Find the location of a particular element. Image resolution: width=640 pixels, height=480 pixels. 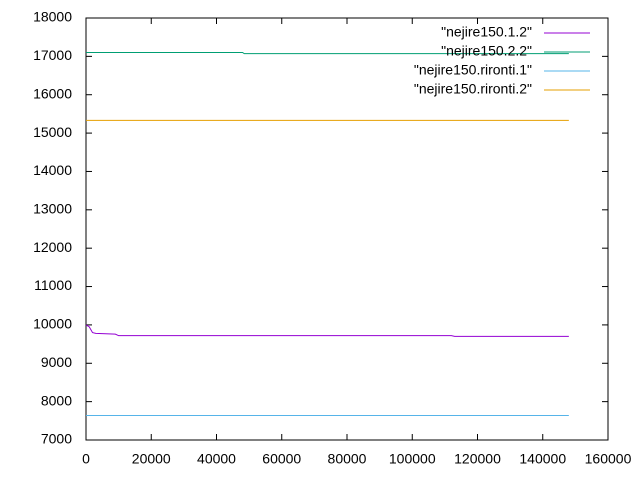

legend-label: "nejire150.2.2" is located at coordinates (486, 51).